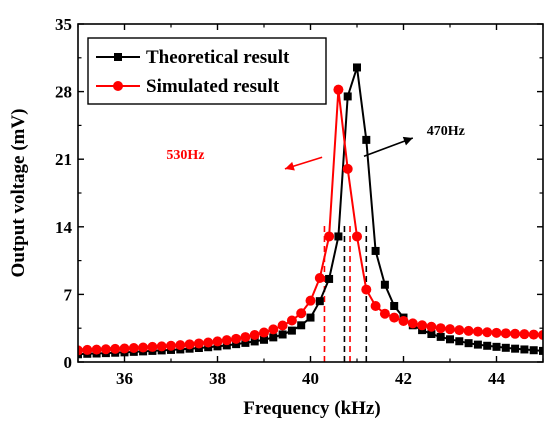  Describe the element at coordinates (64, 227) in the screenshot. I see `y-tick-label-2: 14` at that location.